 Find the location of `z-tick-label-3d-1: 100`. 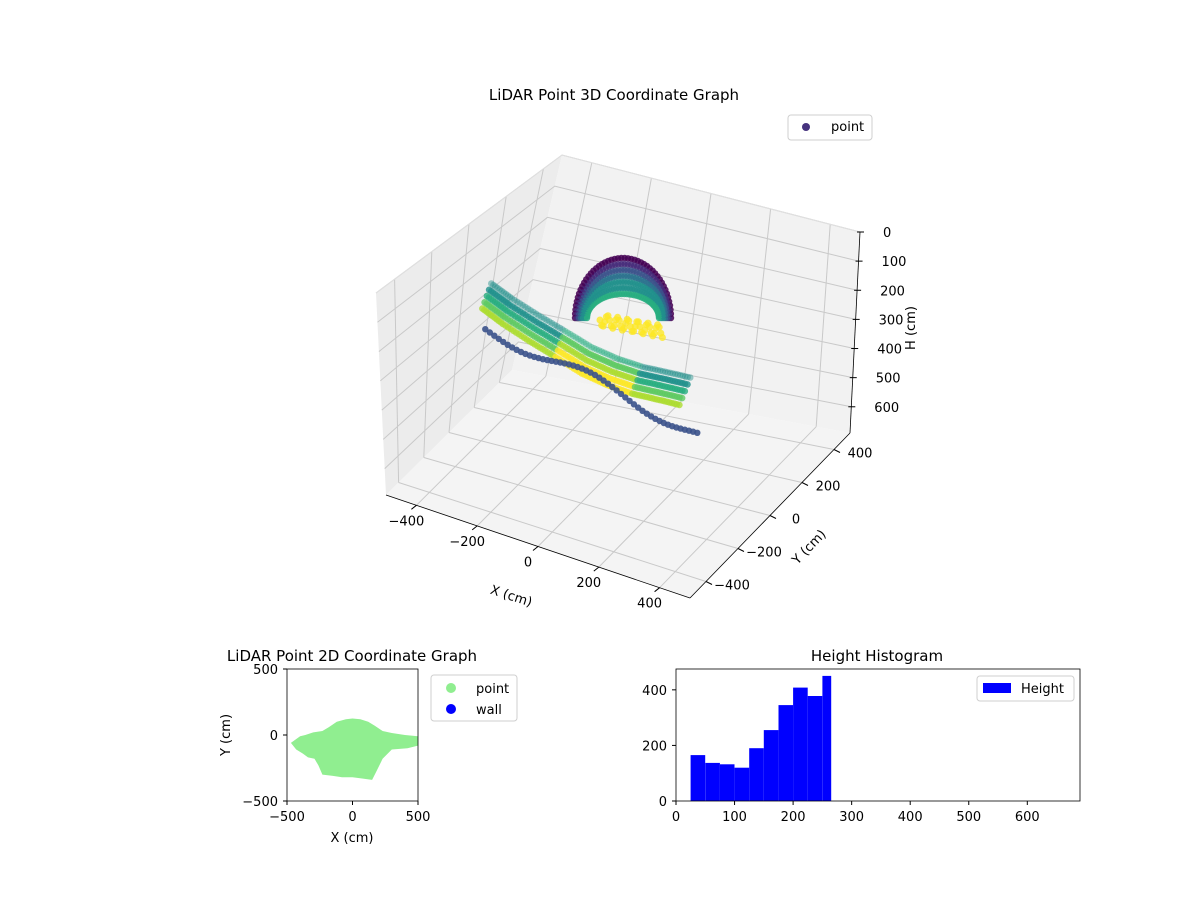

z-tick-label-3d-1: 100 is located at coordinates (894, 262).